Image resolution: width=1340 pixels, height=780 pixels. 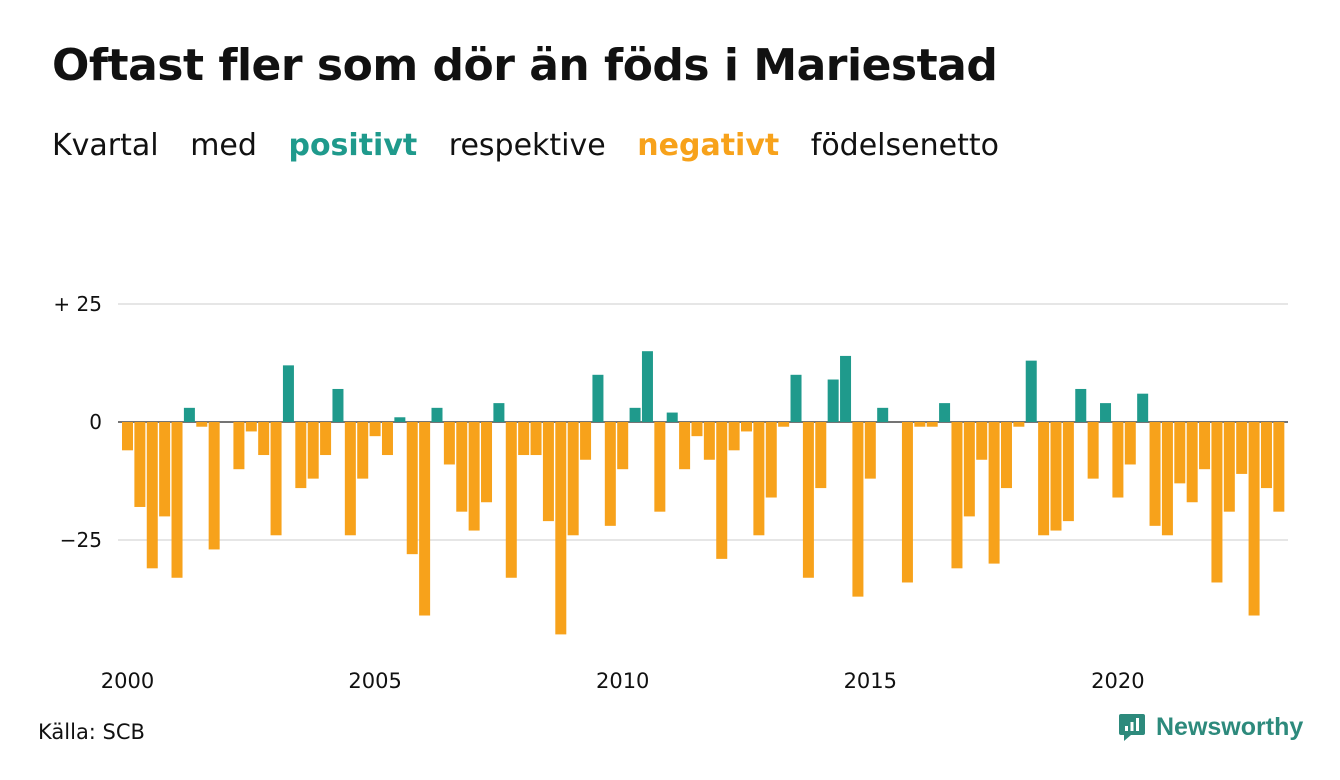 What do you see at coordinates (708, 145) in the screenshot?
I see `subtitle-negative-label: negativt` at bounding box center [708, 145].